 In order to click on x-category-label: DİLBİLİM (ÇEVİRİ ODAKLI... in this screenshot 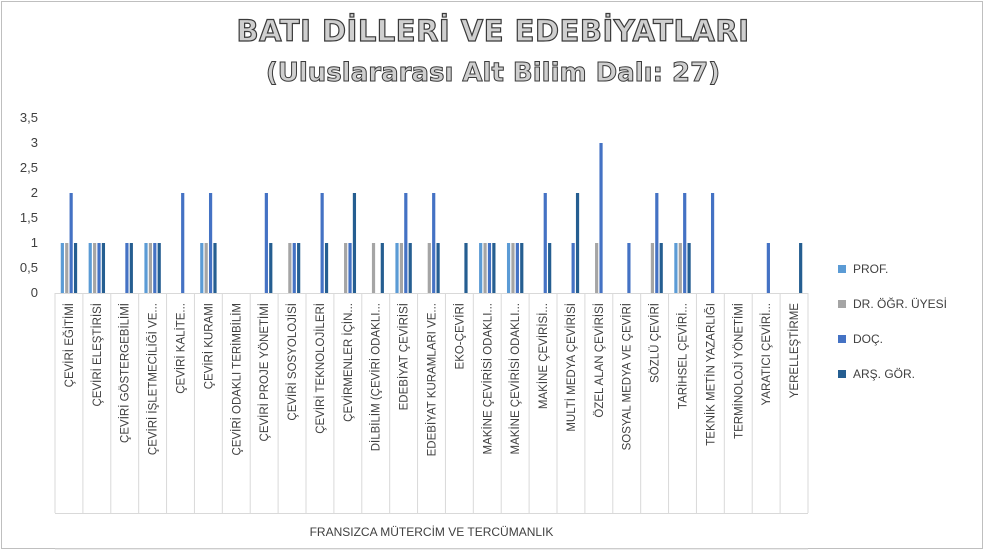, I will do `click(376, 377)`.